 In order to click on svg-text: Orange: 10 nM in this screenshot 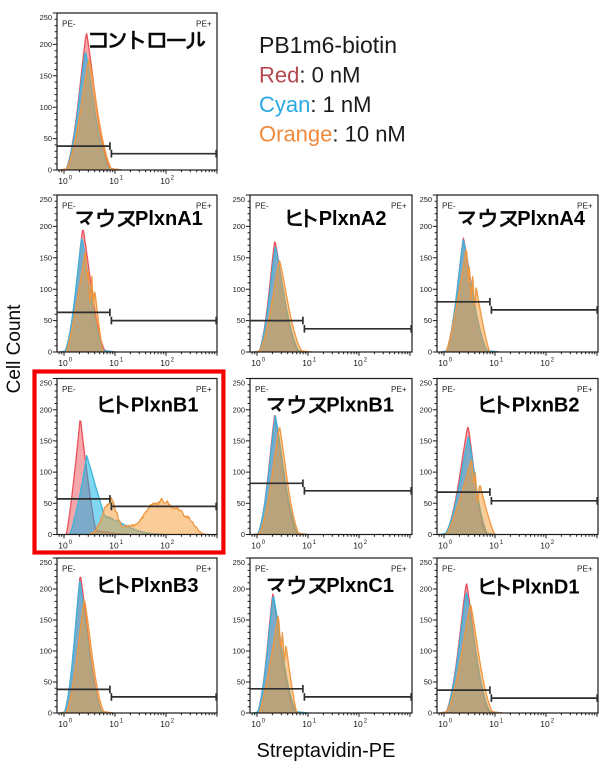, I will do `click(332, 134)`.